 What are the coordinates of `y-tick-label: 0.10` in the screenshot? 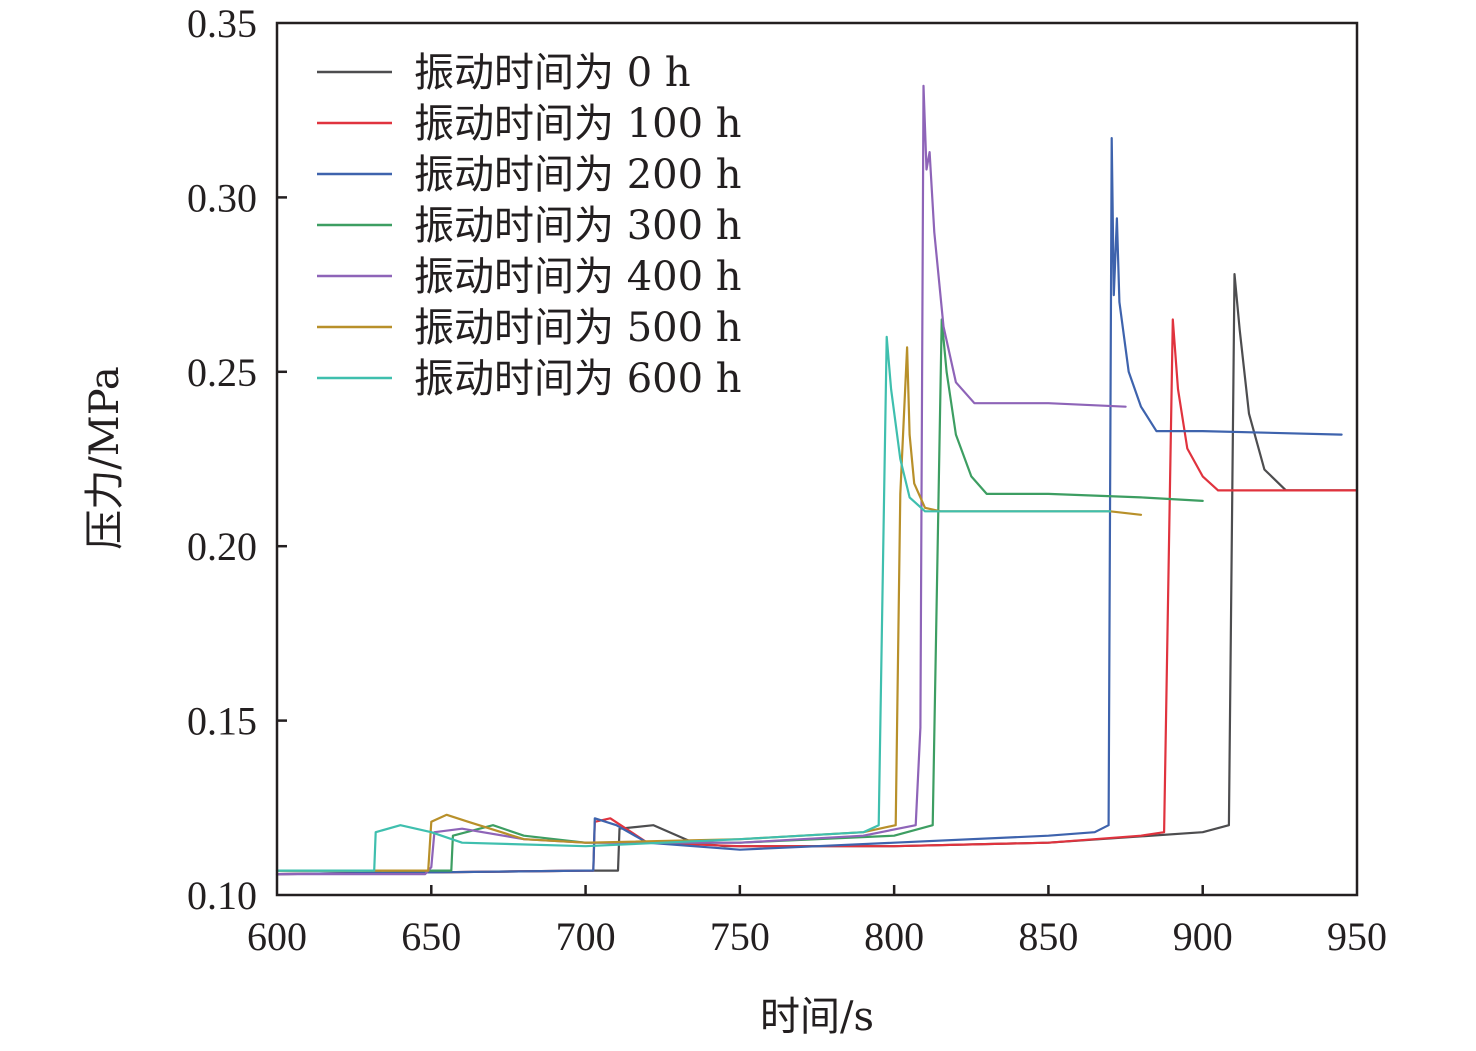 It's located at (222, 895).